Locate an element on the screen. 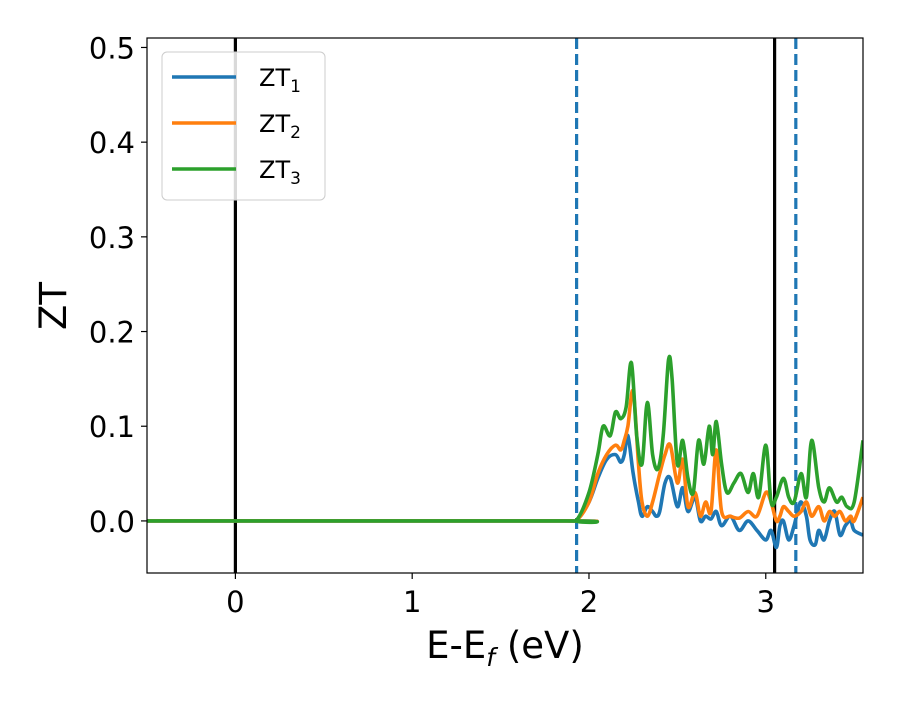  legend-label-1: ZT1 is located at coordinates (280, 80).